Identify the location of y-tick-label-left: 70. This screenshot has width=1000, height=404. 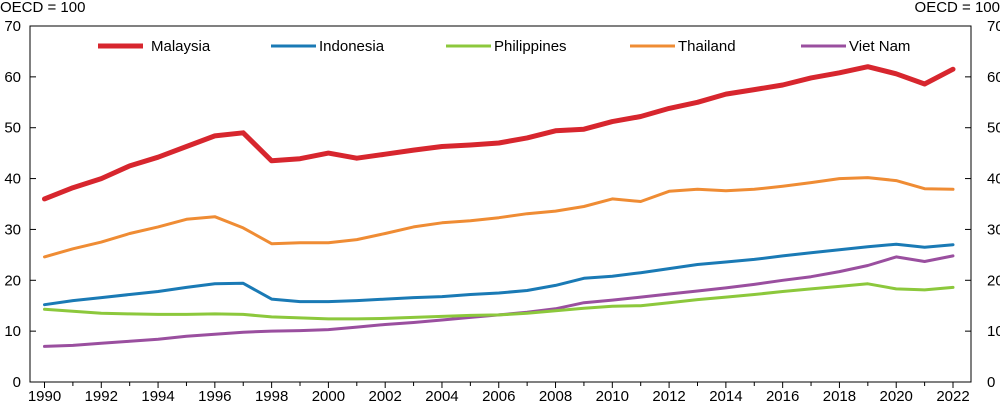
(12, 26).